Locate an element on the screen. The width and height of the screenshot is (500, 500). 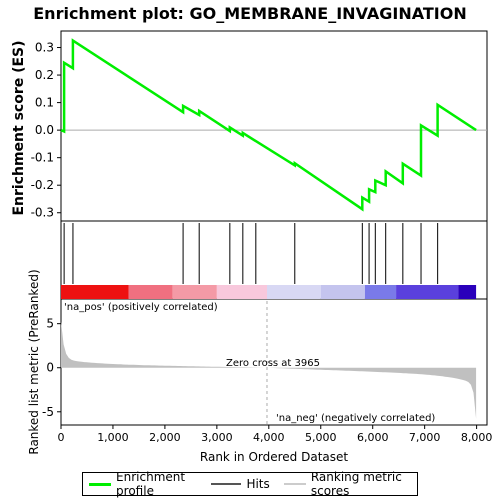
x-tick-label-4: 4,000 is located at coordinates (269, 437).